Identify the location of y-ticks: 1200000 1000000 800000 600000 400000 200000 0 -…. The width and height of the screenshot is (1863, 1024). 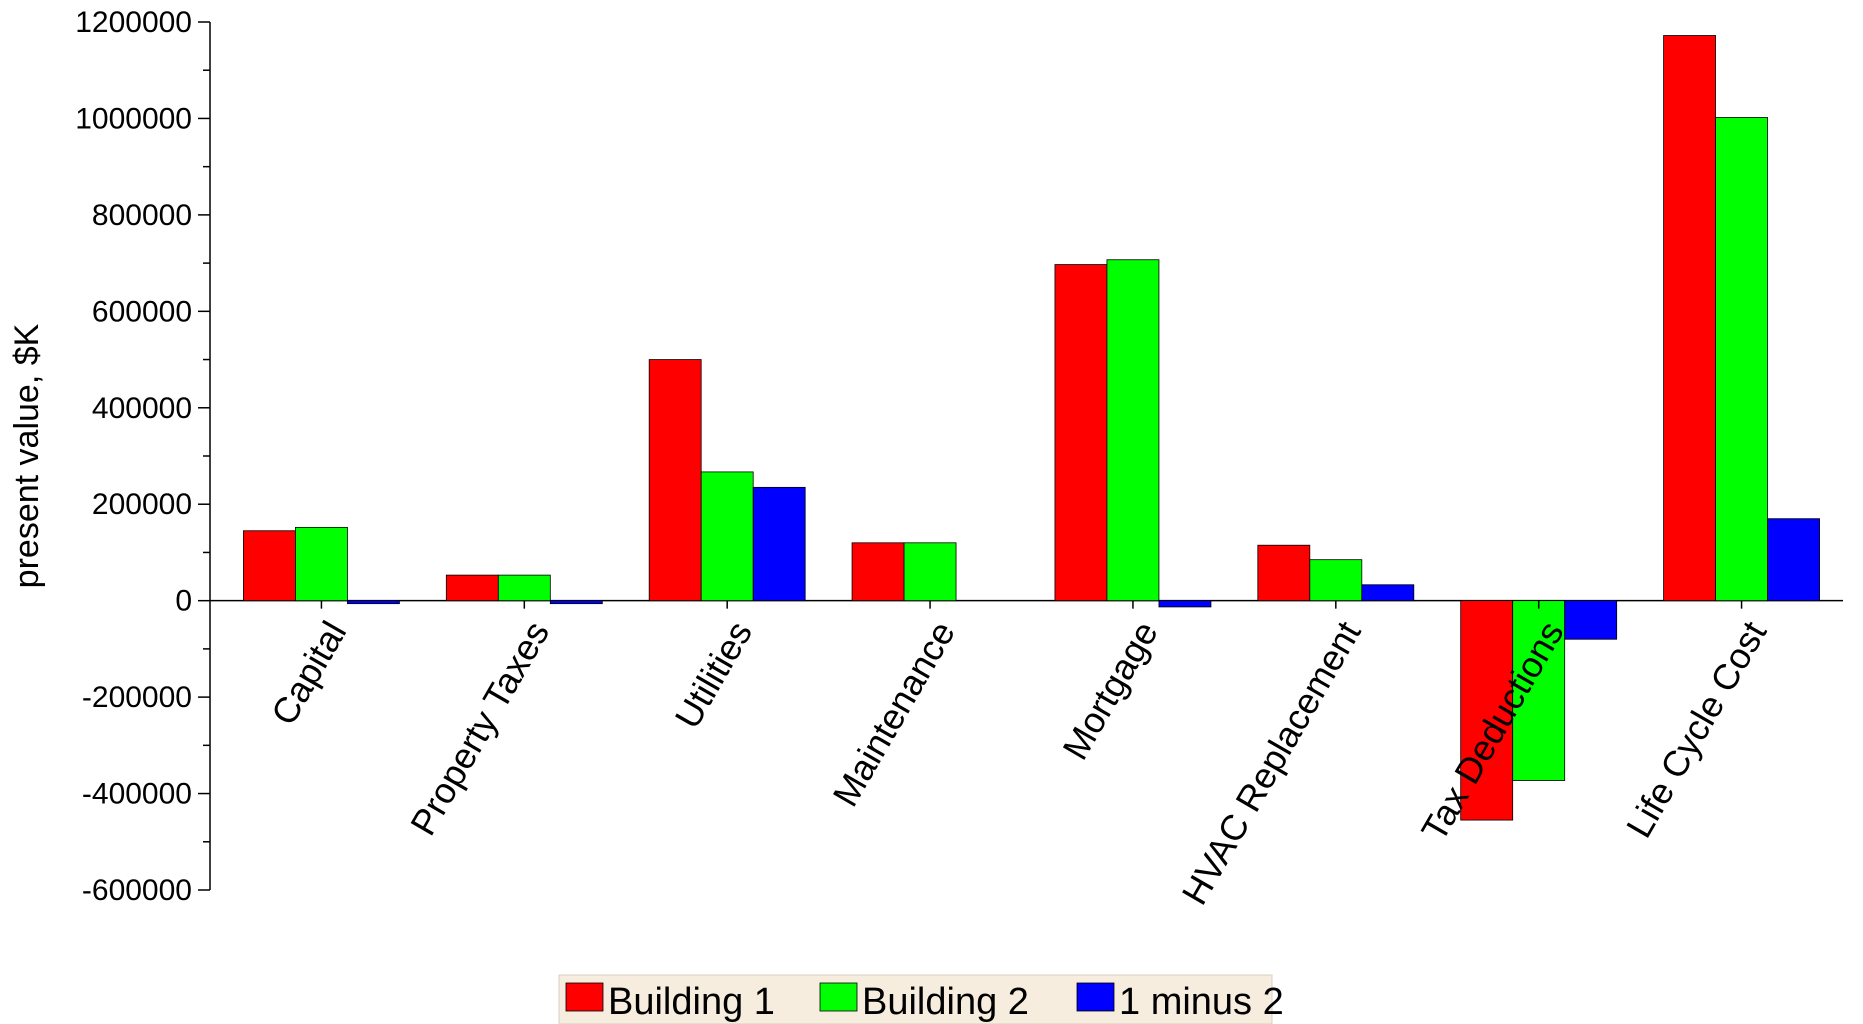
(142, 456).